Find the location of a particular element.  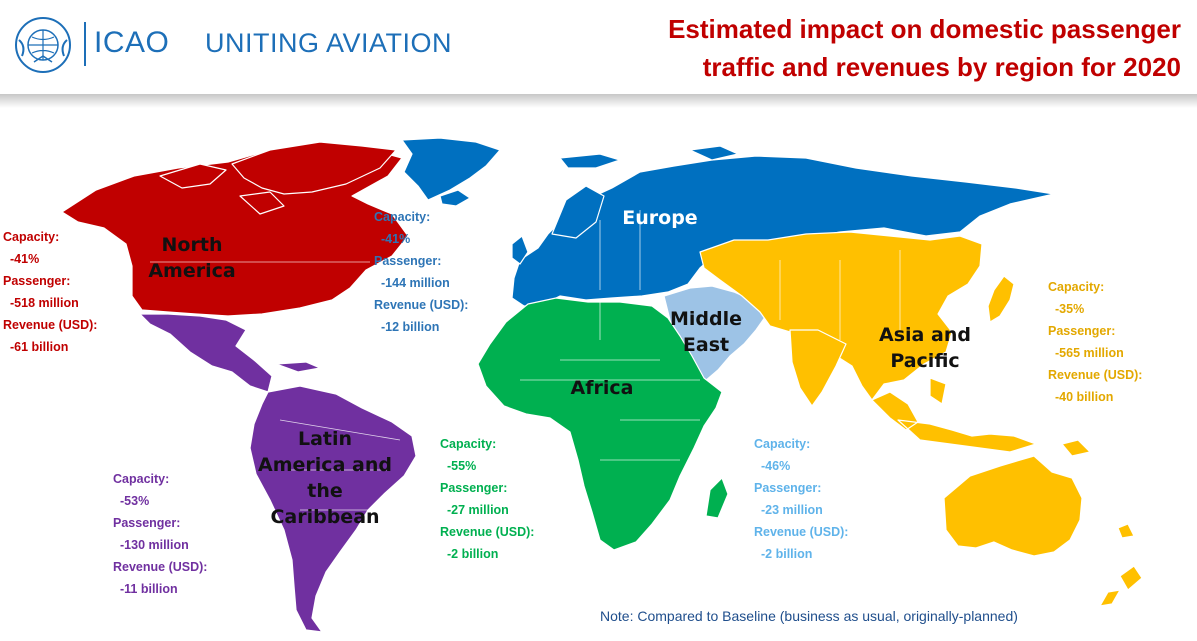

region-label-middle-east: Middle East is located at coordinates (706, 332).